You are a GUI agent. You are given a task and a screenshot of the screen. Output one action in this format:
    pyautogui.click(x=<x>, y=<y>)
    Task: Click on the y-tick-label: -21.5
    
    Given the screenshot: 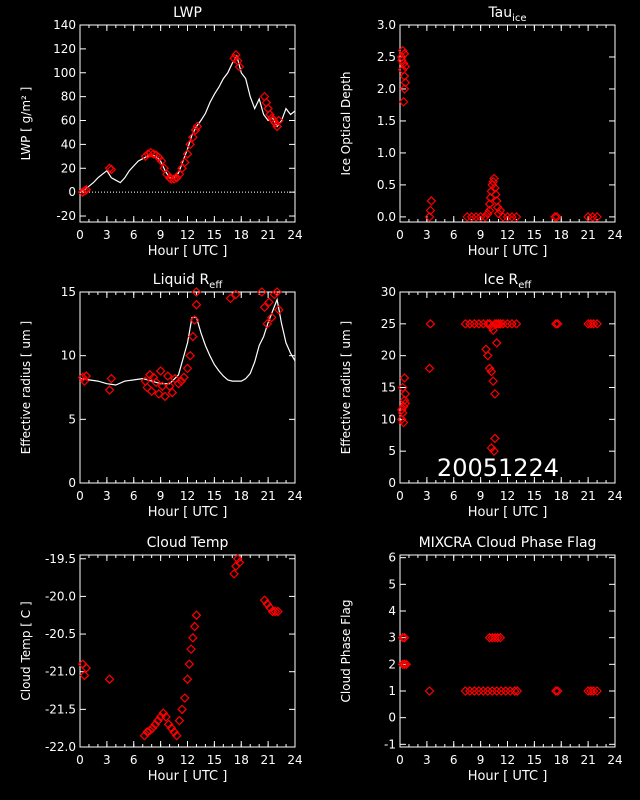 What is the action you would take?
    pyautogui.click(x=60, y=709)
    